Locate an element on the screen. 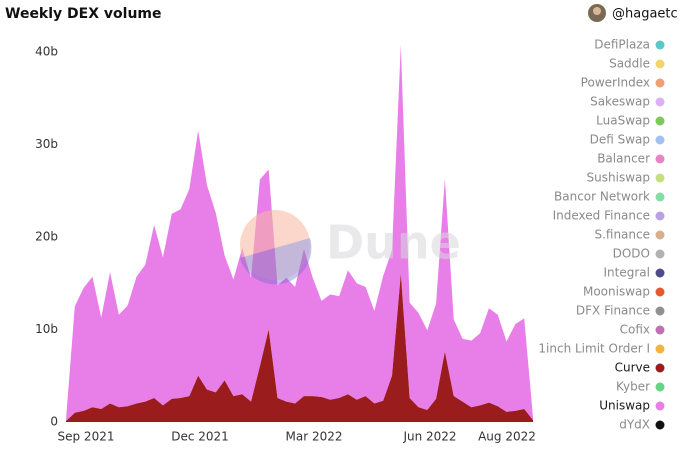 The image size is (682, 449). x-tick-label: Sep 2021 is located at coordinates (86, 437).